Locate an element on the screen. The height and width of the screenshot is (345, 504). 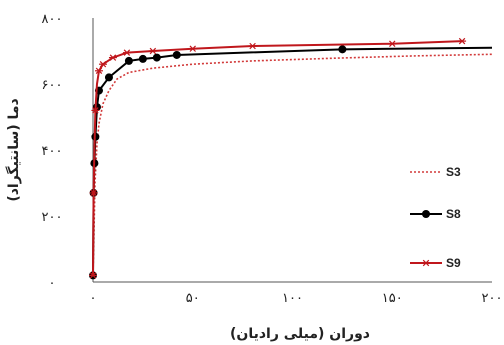
x-tick-label: ۰ is located at coordinates (93, 298).